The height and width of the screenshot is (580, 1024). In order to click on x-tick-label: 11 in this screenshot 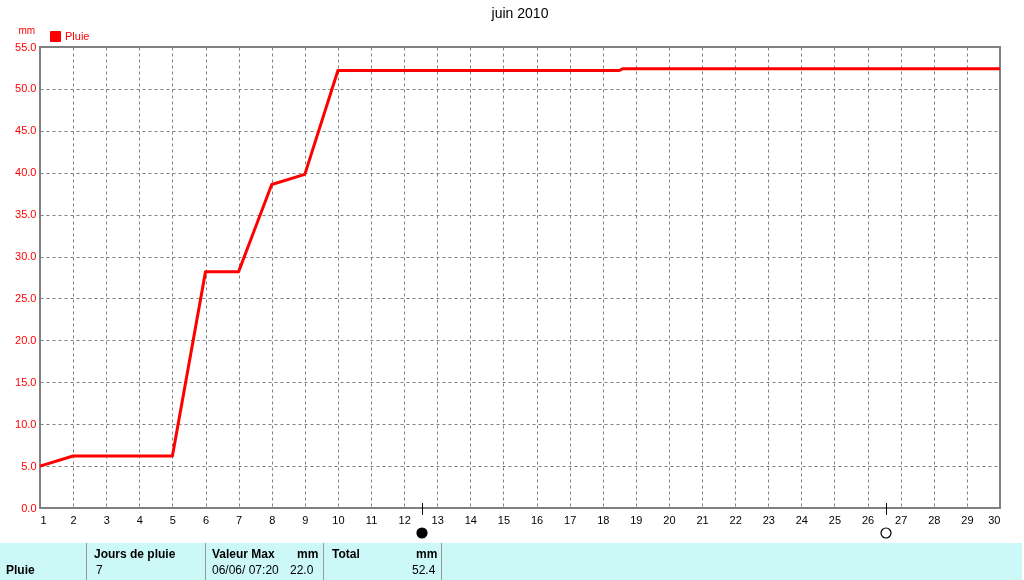, I will do `click(371, 519)`.